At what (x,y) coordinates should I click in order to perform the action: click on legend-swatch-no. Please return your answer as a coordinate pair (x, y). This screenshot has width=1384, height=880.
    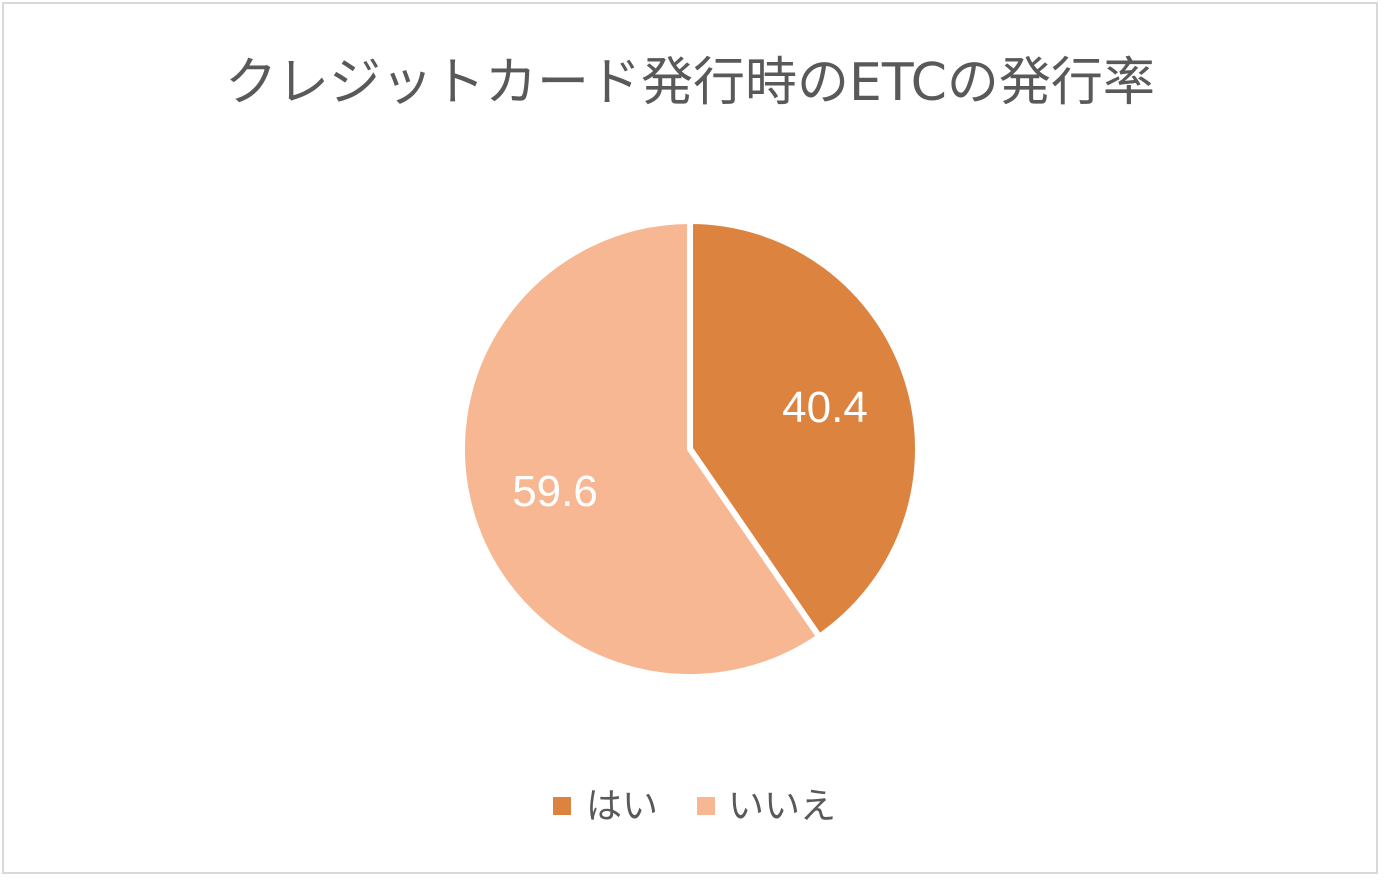
    Looking at the image, I should click on (706, 806).